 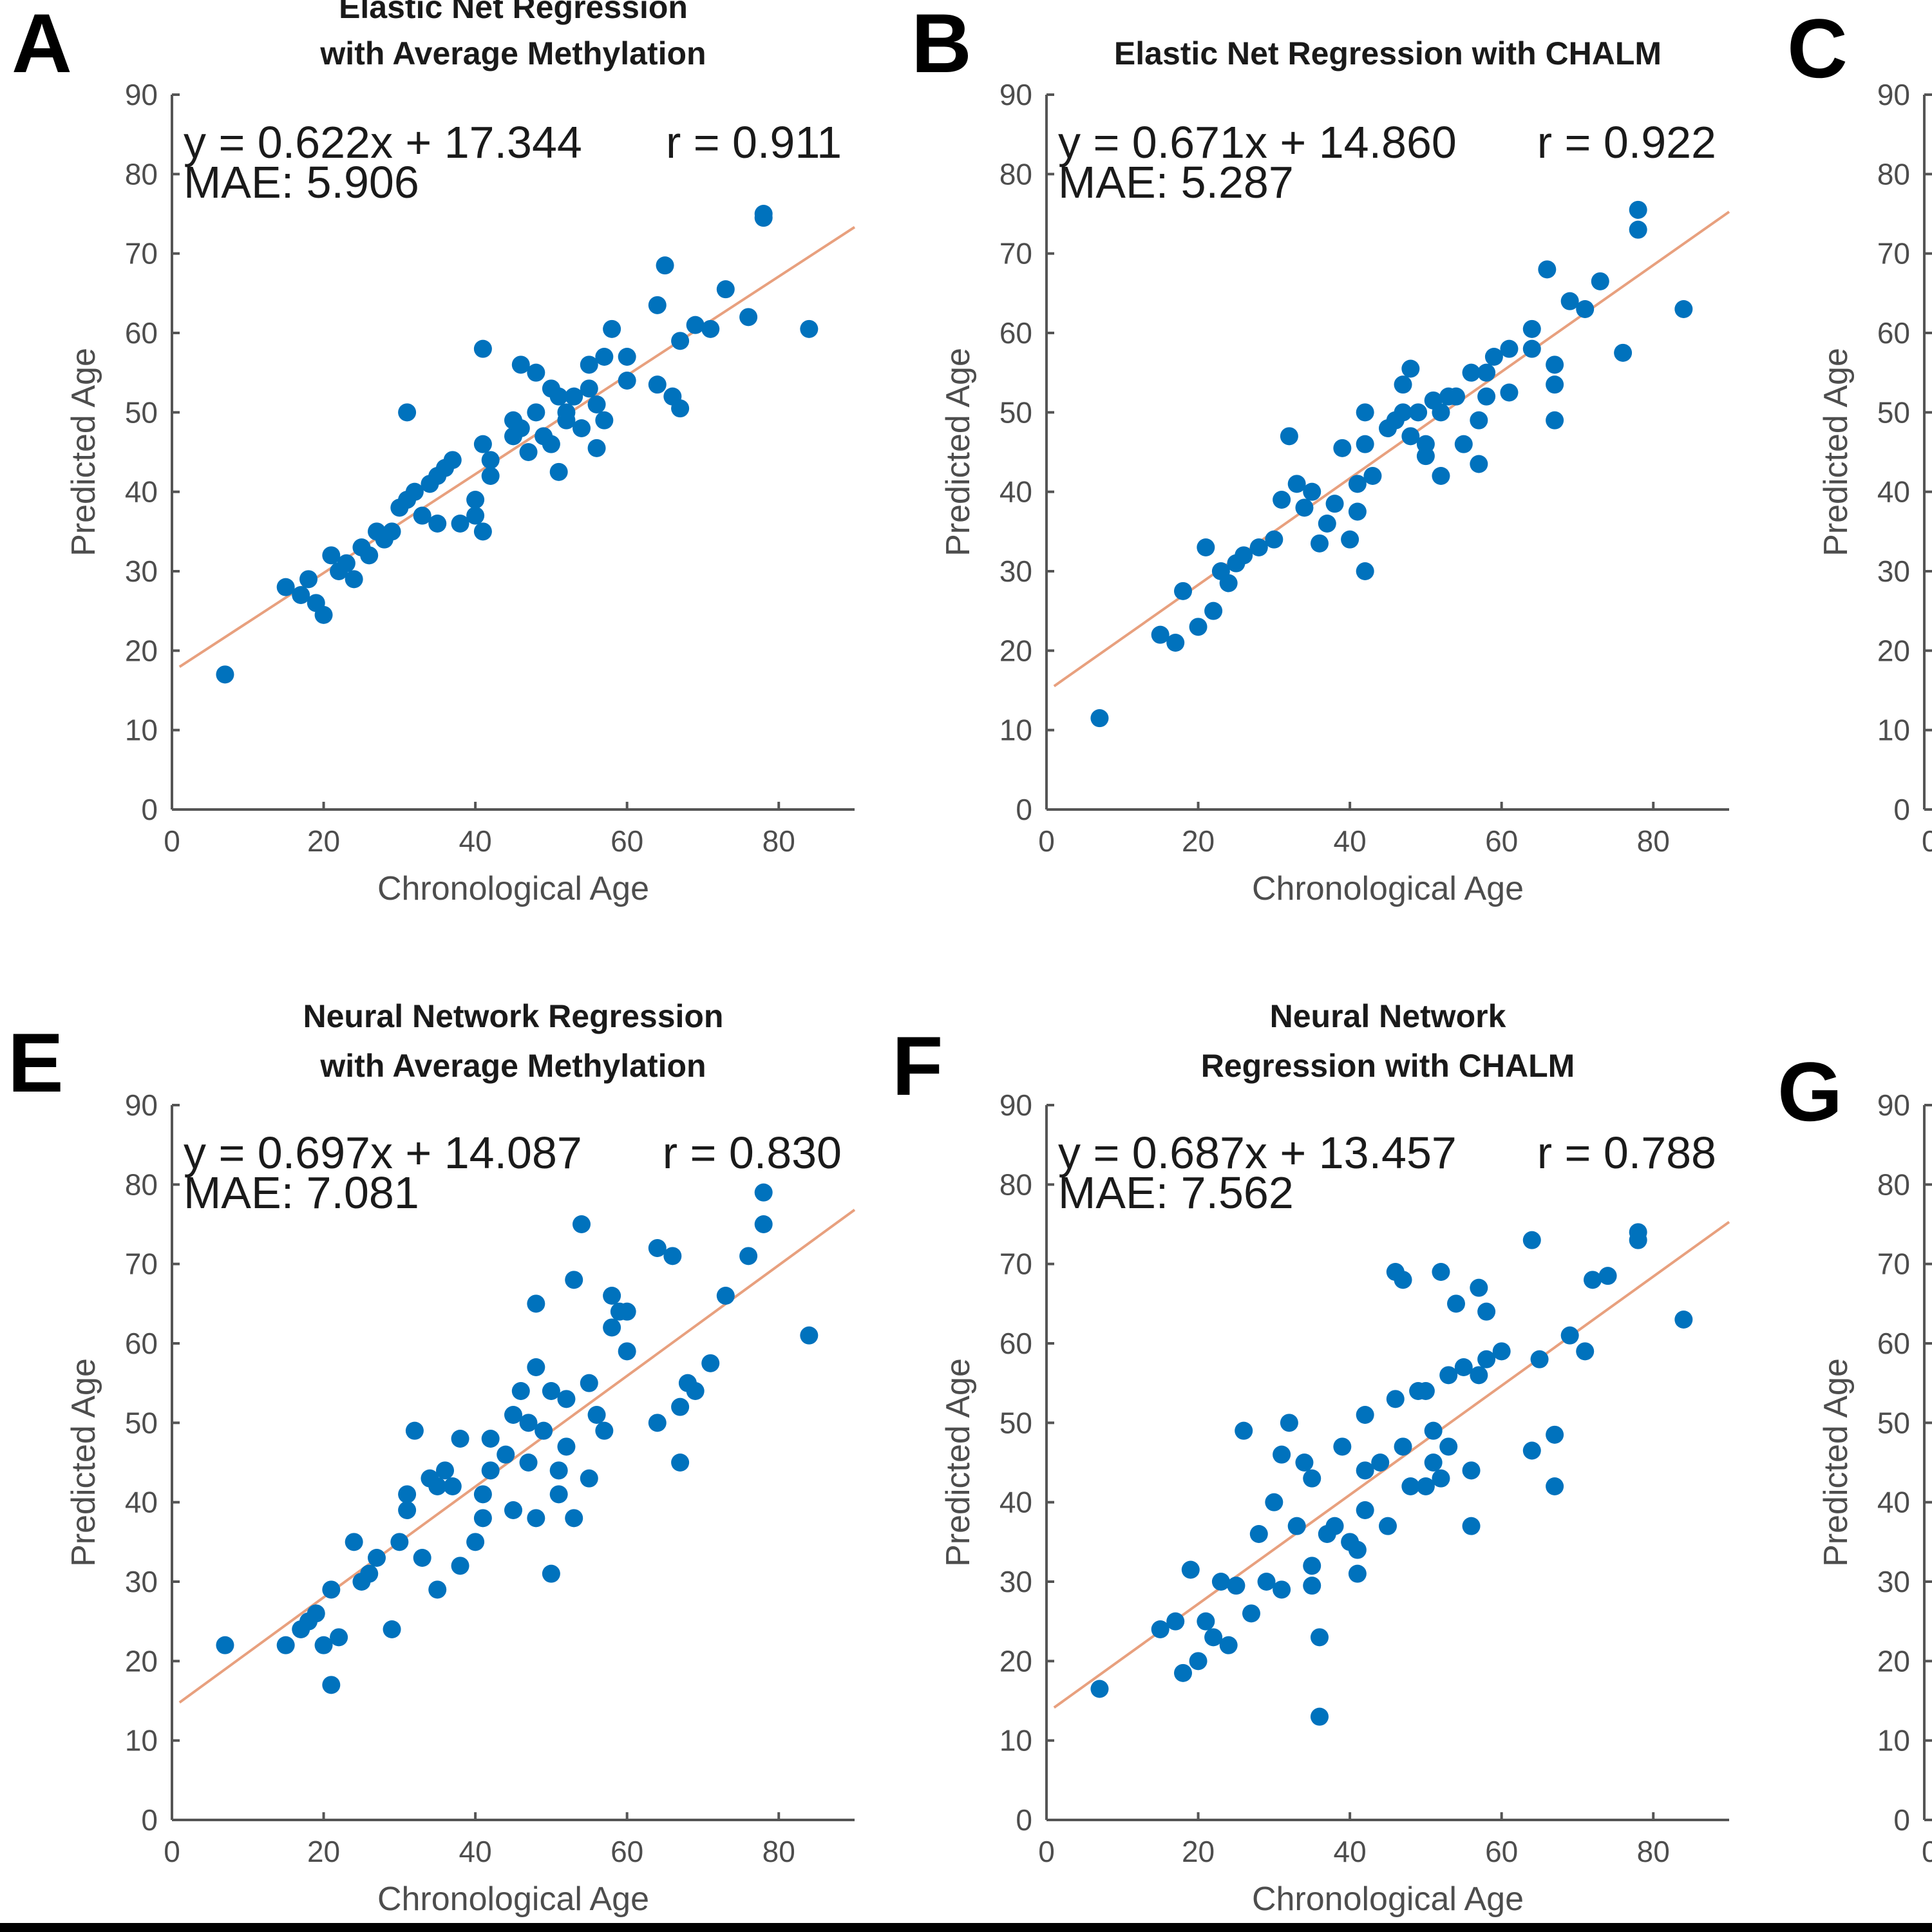 What do you see at coordinates (513, 1899) in the screenshot?
I see `x-axis-label: Chronological Age` at bounding box center [513, 1899].